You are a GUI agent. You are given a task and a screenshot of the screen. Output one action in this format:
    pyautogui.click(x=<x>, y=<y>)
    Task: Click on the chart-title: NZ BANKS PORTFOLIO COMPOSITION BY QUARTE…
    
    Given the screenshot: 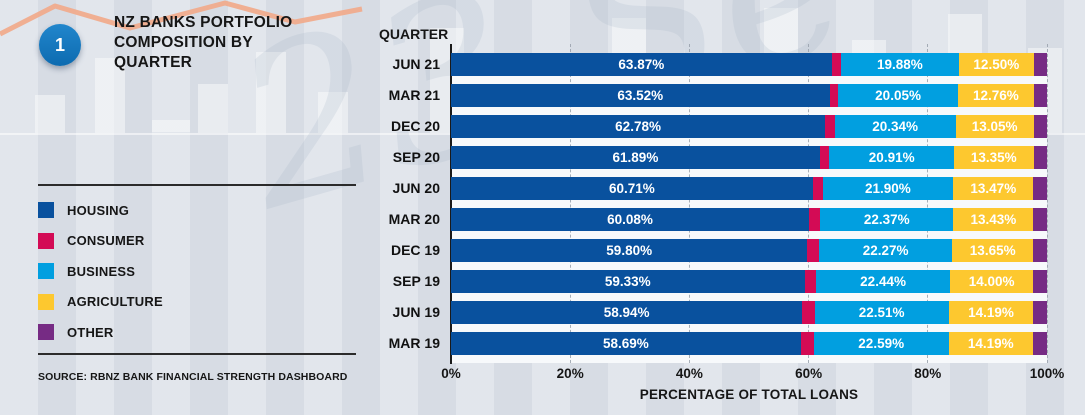 What is the action you would take?
    pyautogui.click(x=203, y=43)
    